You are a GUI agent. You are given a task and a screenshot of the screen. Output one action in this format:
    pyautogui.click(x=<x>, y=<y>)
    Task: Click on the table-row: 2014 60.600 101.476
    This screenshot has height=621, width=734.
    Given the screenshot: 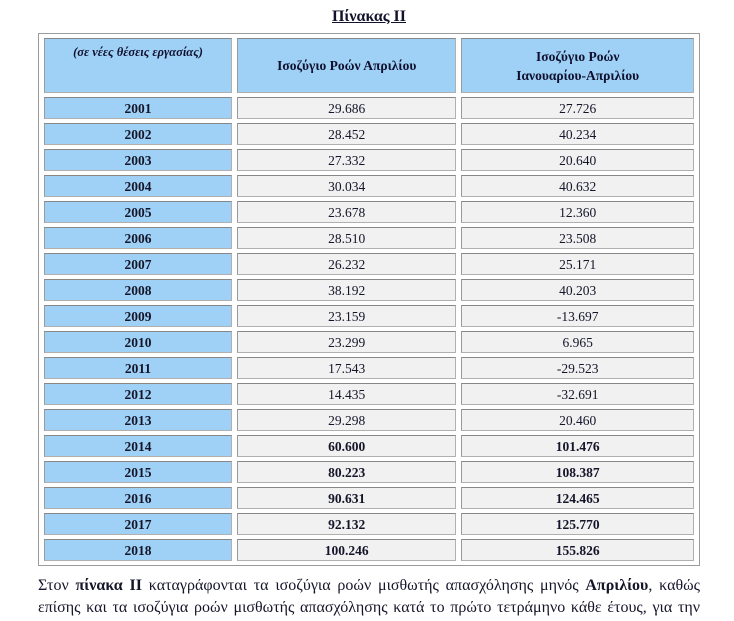 What is the action you would take?
    pyautogui.click(x=369, y=446)
    